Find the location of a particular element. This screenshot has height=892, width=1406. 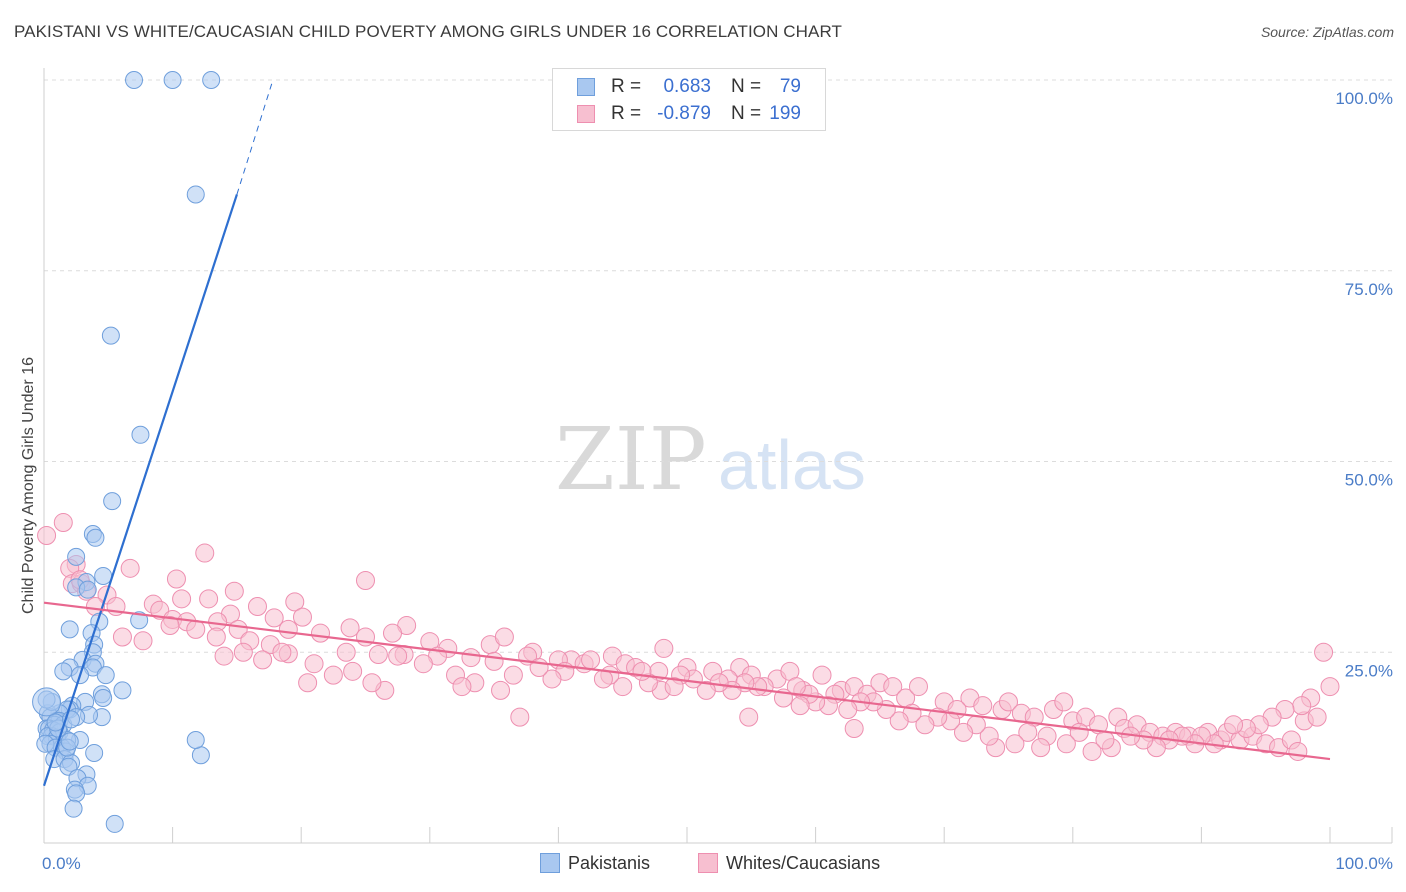

pakistani-points is located at coordinates (126, 452).